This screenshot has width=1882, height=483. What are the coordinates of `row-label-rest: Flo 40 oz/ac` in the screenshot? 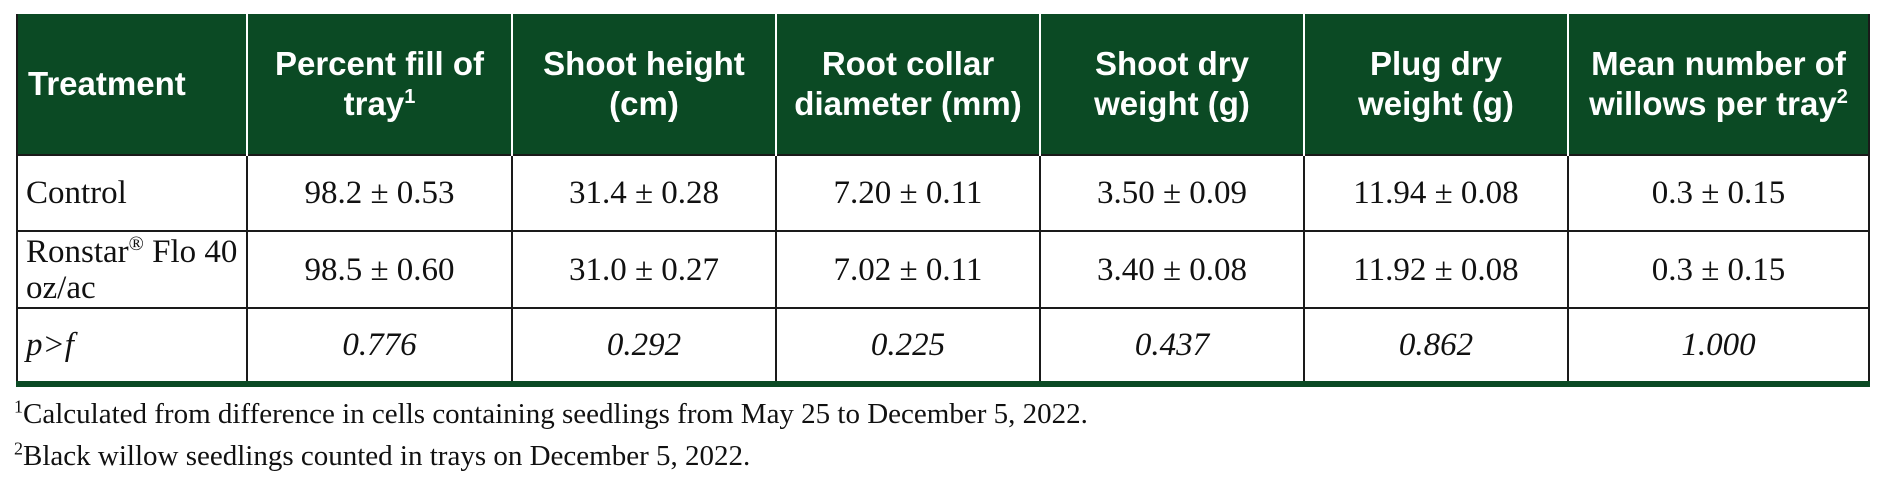 It's located at (132, 269).